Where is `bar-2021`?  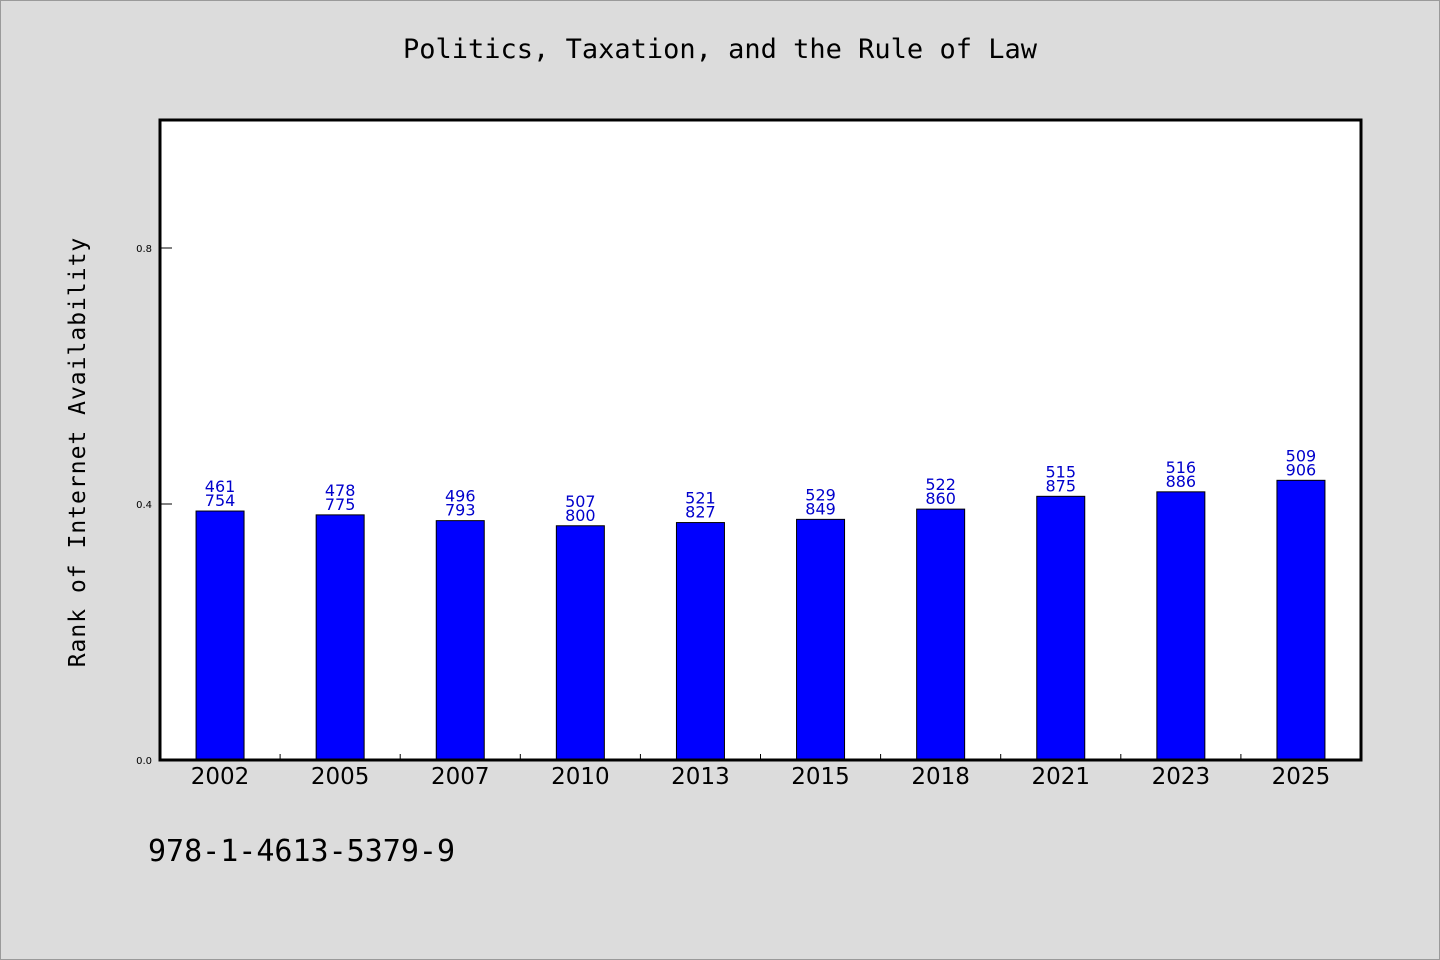 bar-2021 is located at coordinates (1061, 628).